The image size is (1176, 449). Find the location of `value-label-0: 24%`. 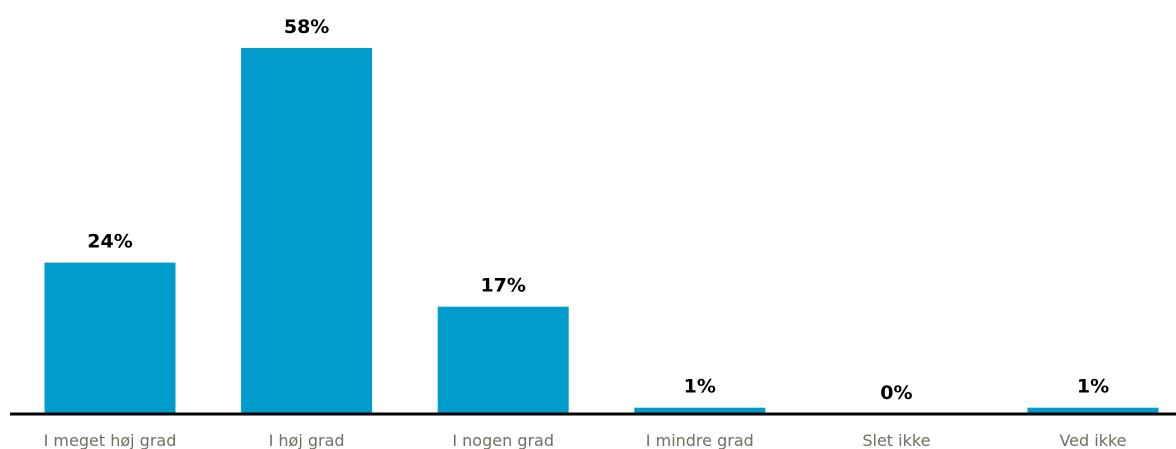

value-label-0: 24% is located at coordinates (109, 242).